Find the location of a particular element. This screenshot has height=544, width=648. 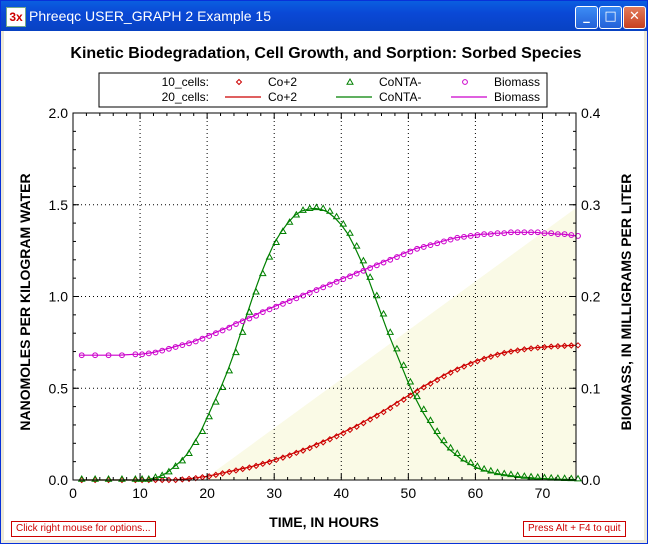

quit-hint-button: Press Alt + F4 to quit is located at coordinates (574, 529).